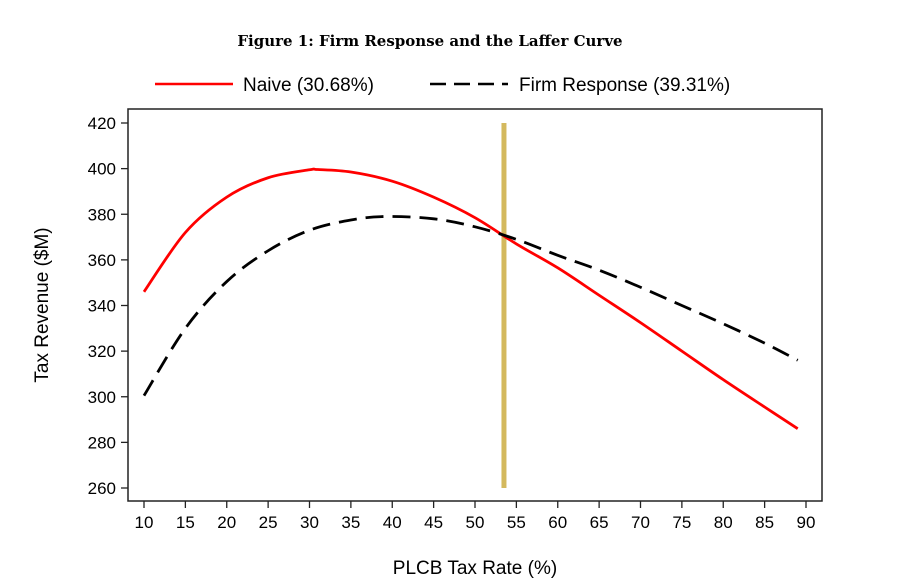  I want to click on y-tick-label: 260, so click(102, 488).